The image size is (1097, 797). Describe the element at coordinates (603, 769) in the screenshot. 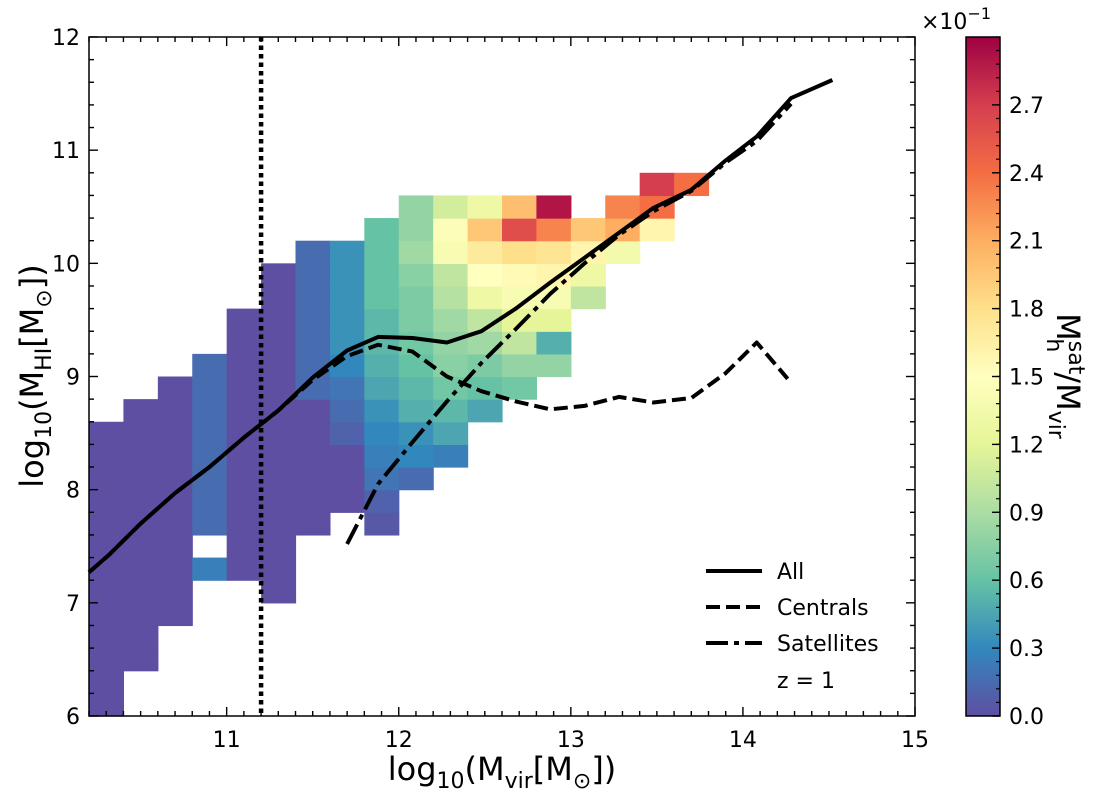

I see `x-axis-label-suffix: ])` at that location.